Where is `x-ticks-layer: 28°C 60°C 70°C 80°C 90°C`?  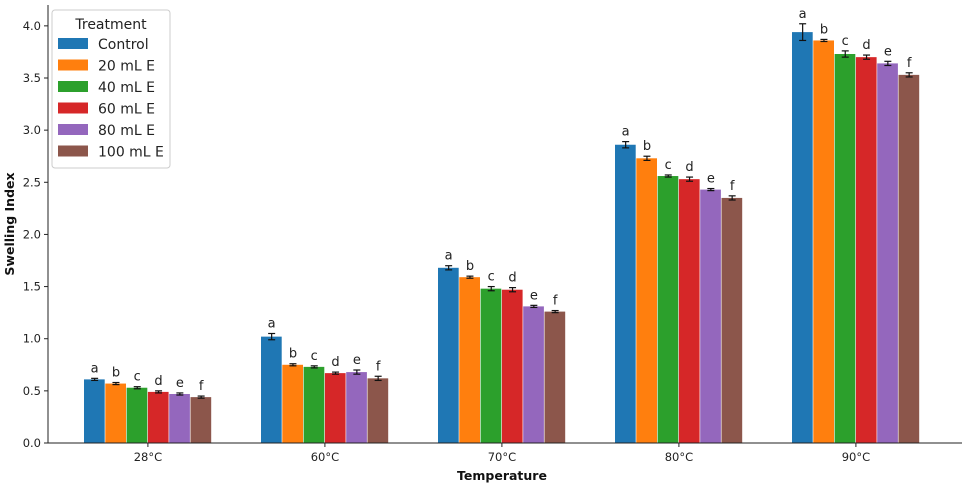 x-ticks-layer: 28°C 60°C 70°C 80°C 90°C is located at coordinates (502, 453).